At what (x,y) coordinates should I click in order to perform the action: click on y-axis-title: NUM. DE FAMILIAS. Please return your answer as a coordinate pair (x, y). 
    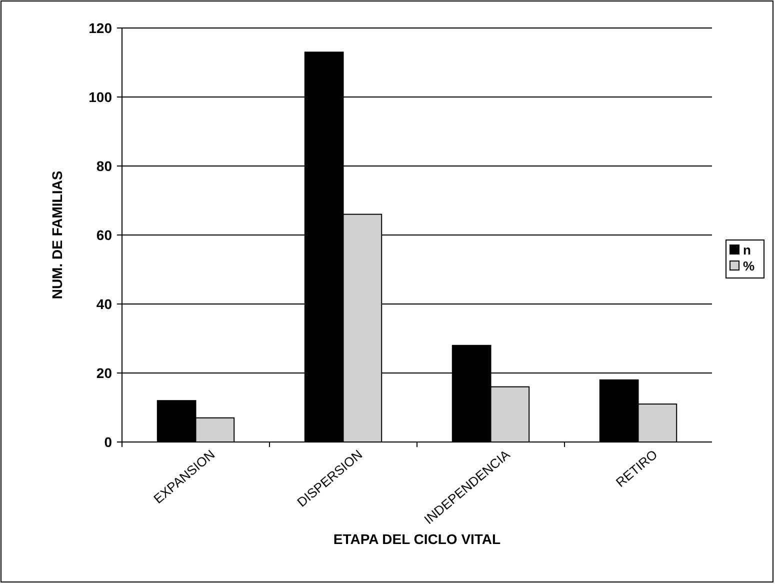
    Looking at the image, I should click on (57, 235).